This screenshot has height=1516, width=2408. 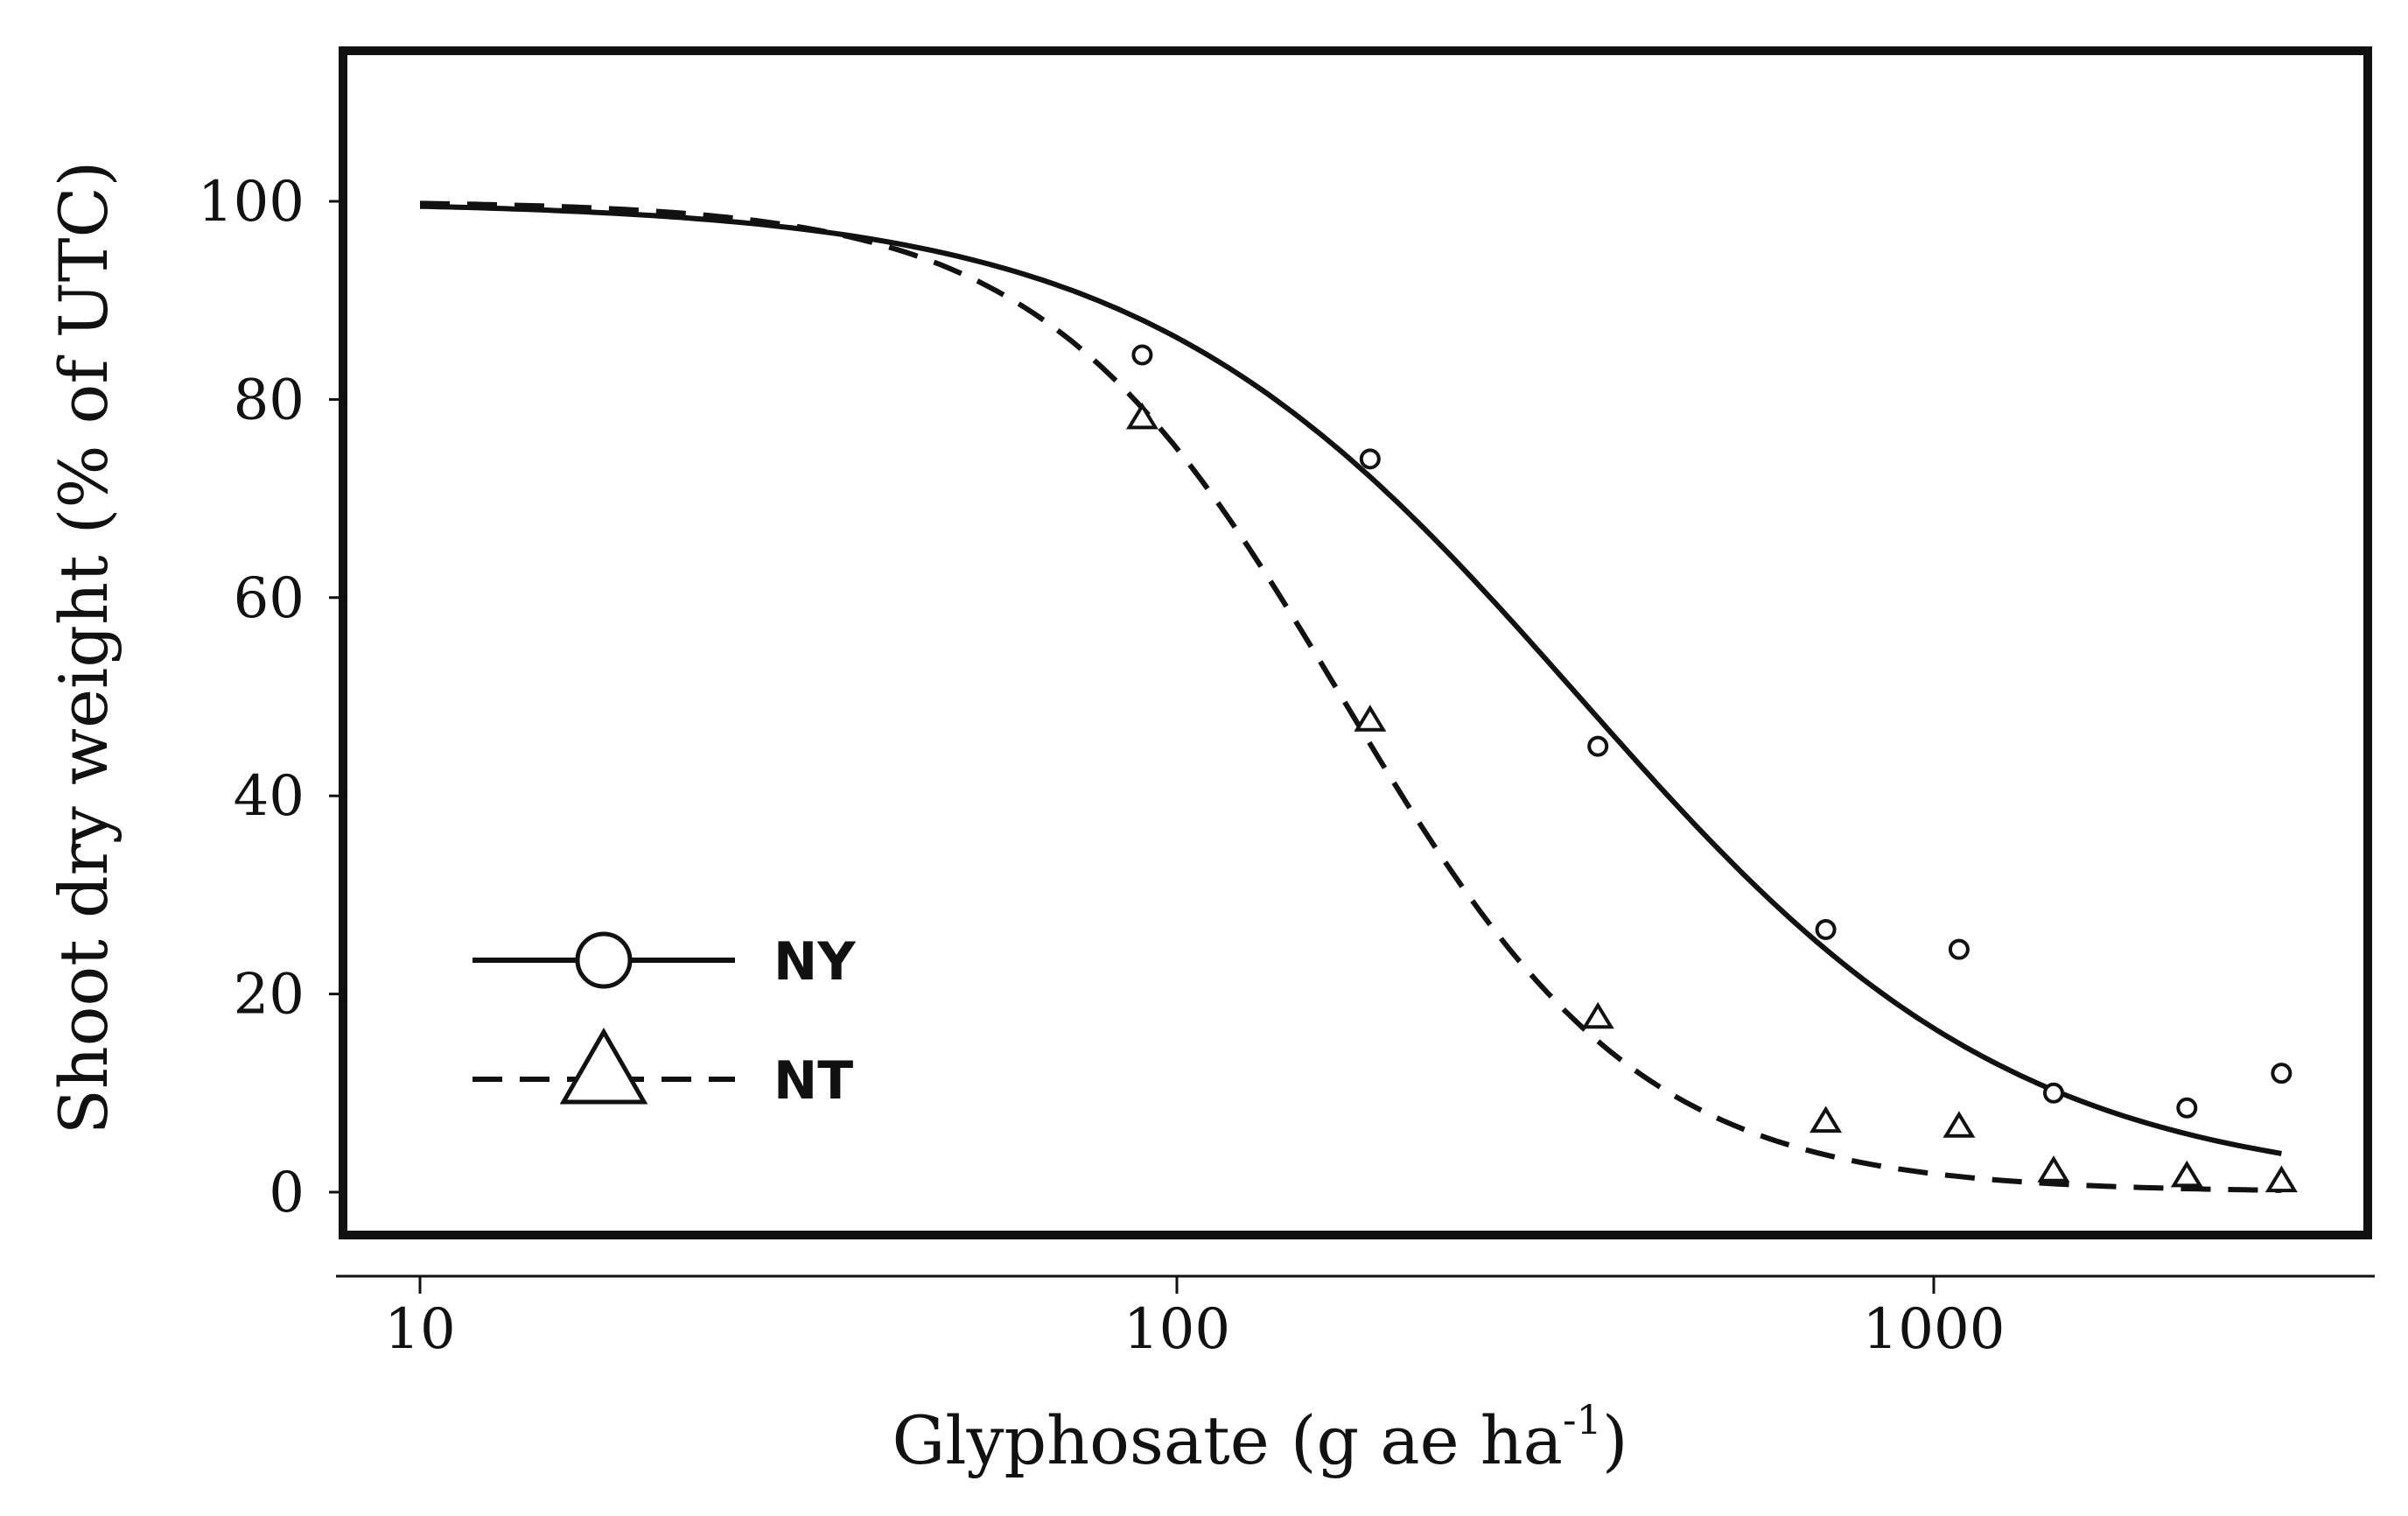 What do you see at coordinates (1260, 1437) in the screenshot?
I see `x-axis-title: Glyphosate (g ae ha-1)` at bounding box center [1260, 1437].